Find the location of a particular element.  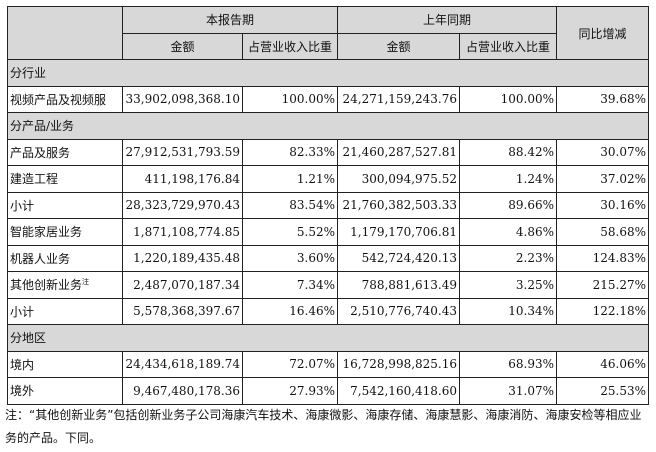

yoy-change-header: 同比增减 is located at coordinates (603, 33).